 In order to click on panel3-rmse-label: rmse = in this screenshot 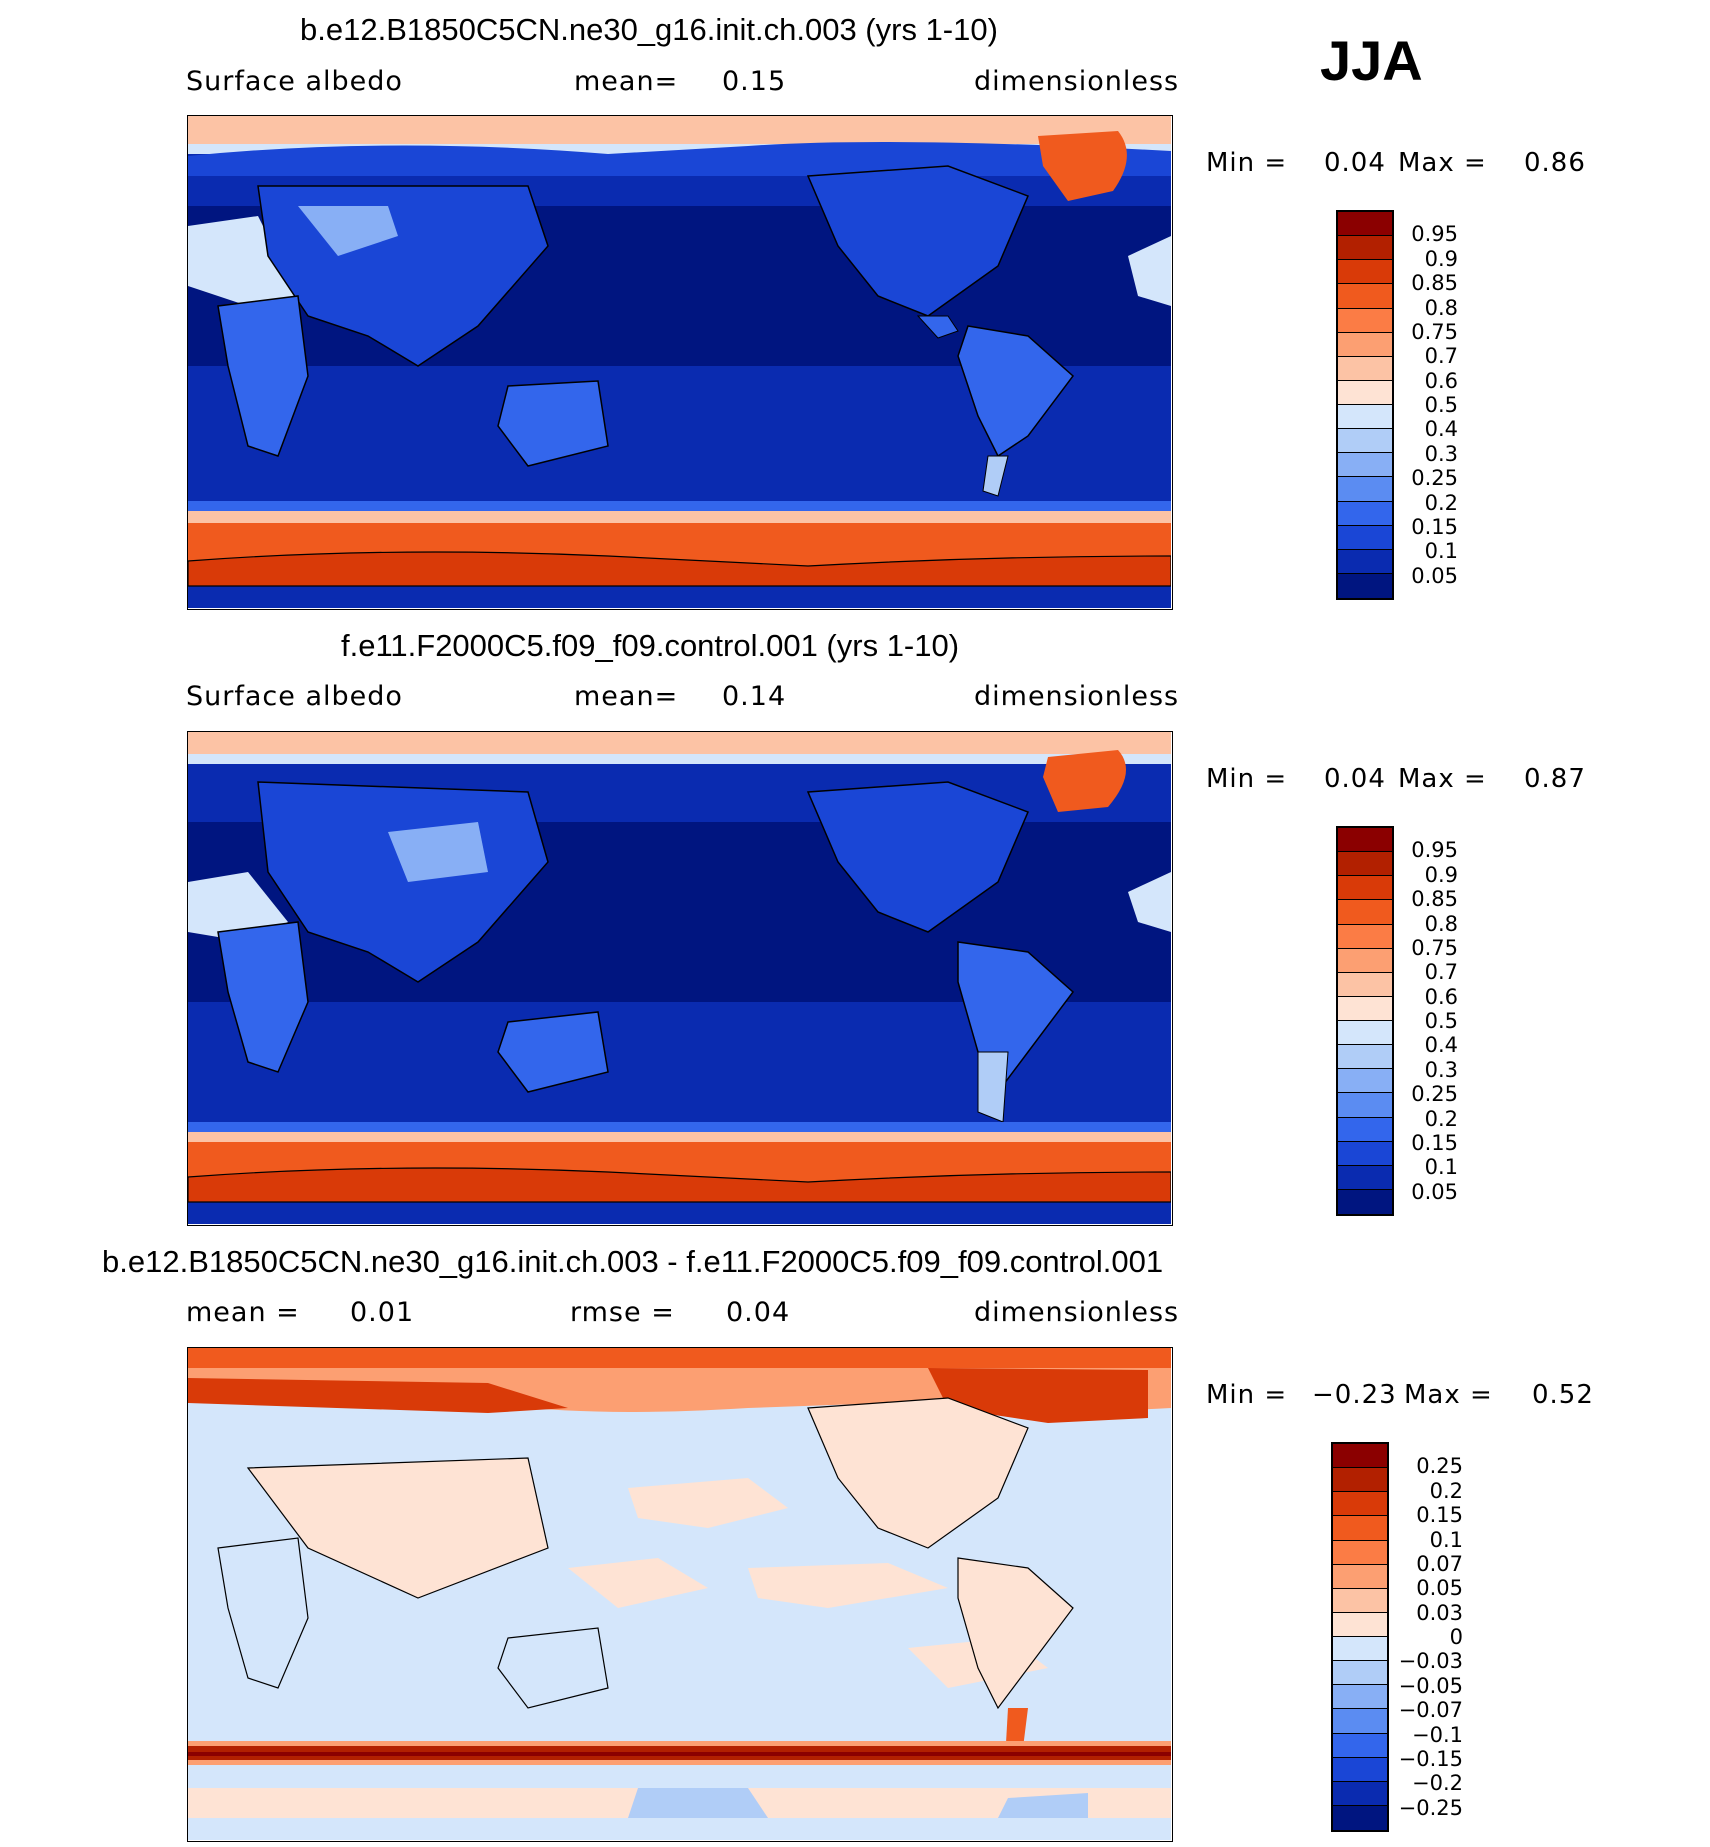, I will do `click(622, 1312)`.